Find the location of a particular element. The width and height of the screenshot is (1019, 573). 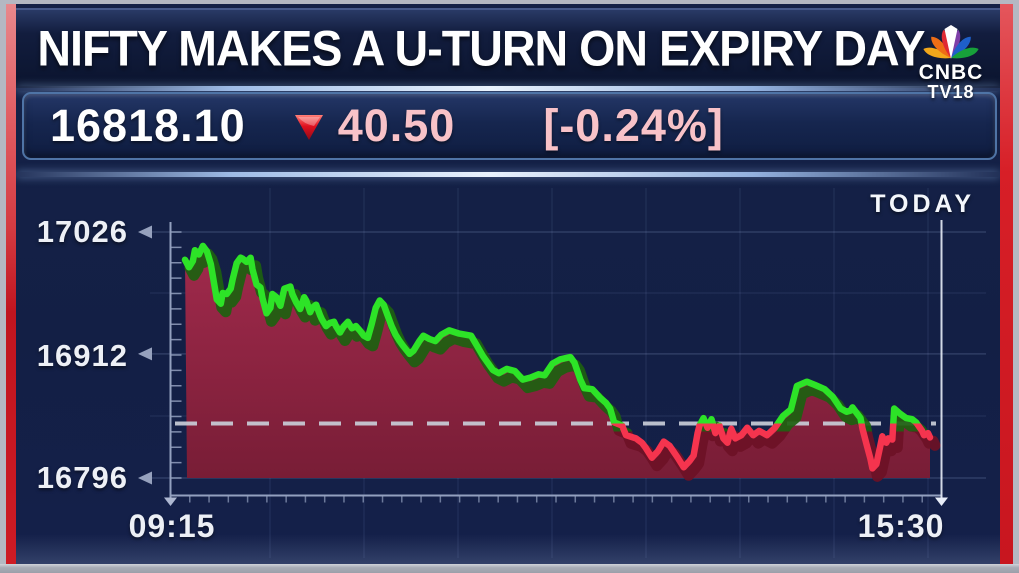

headline-banner: NIFTY MAKES A U-TURN ON EXPIRY DAY is located at coordinates (508, 48).